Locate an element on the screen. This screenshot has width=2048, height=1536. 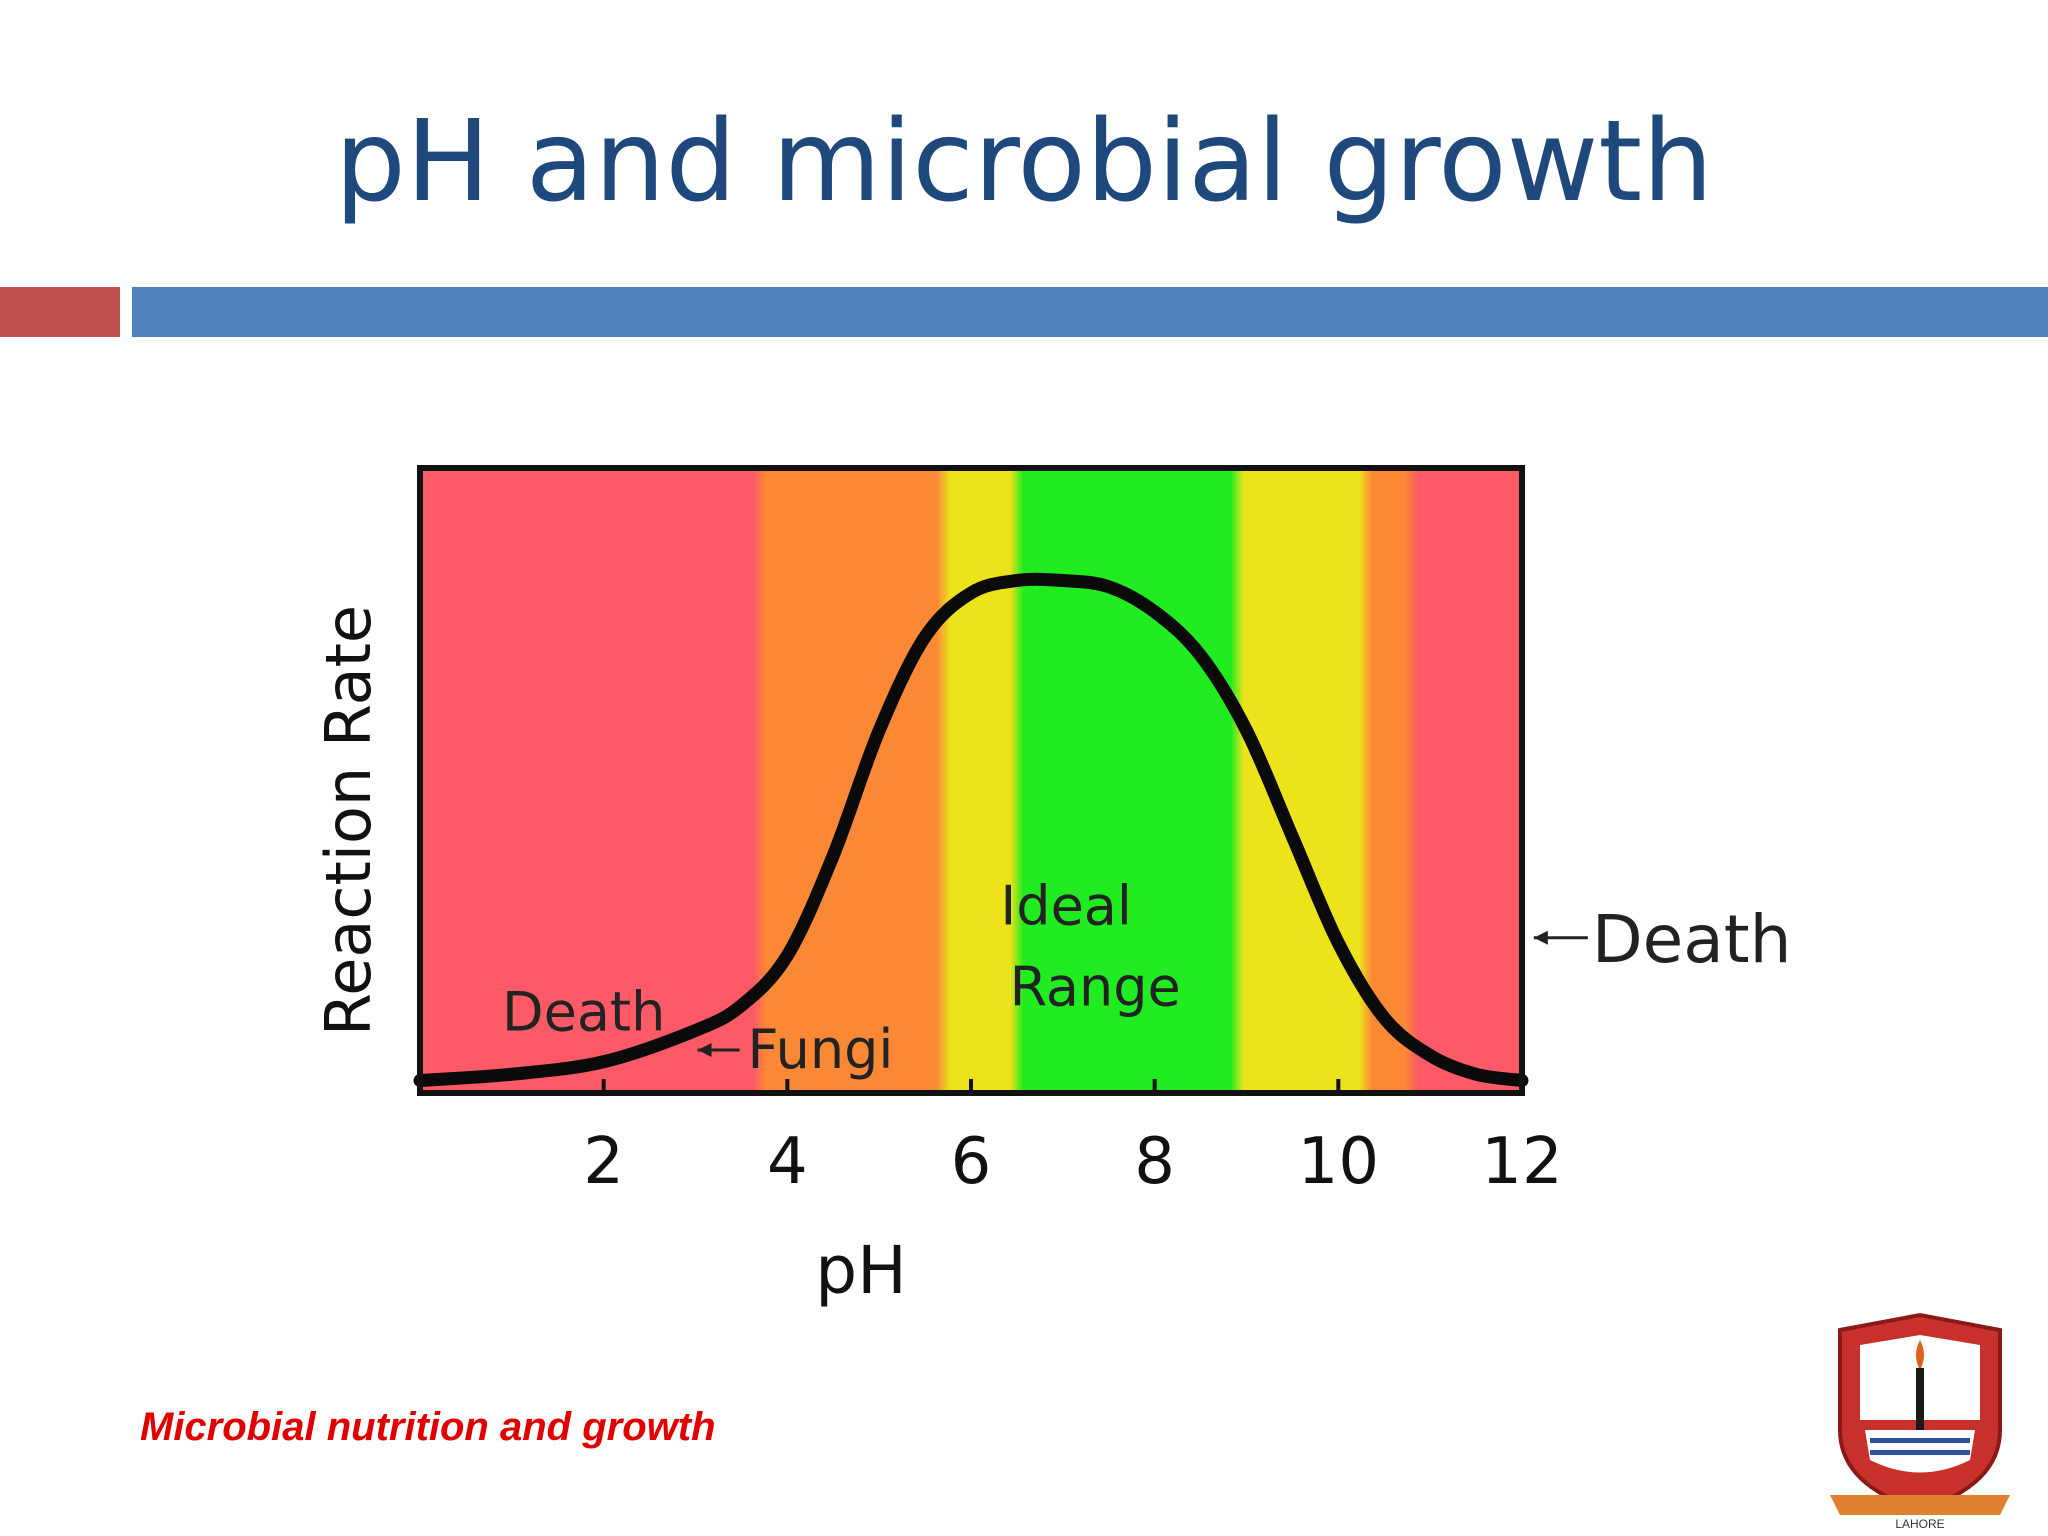
logo-caption: LAHORE is located at coordinates (1919, 1523).